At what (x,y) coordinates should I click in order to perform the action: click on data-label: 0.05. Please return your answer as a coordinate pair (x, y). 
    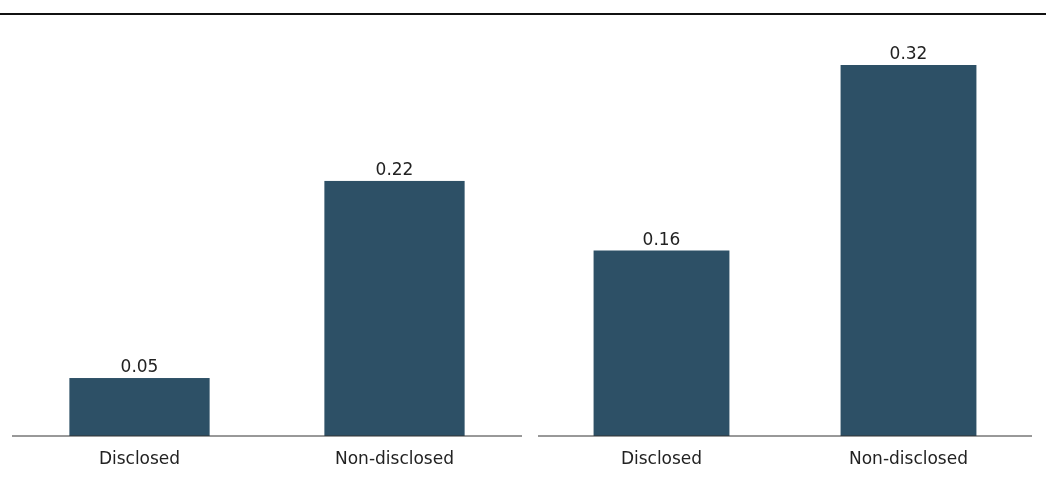
    Looking at the image, I should click on (139, 366).